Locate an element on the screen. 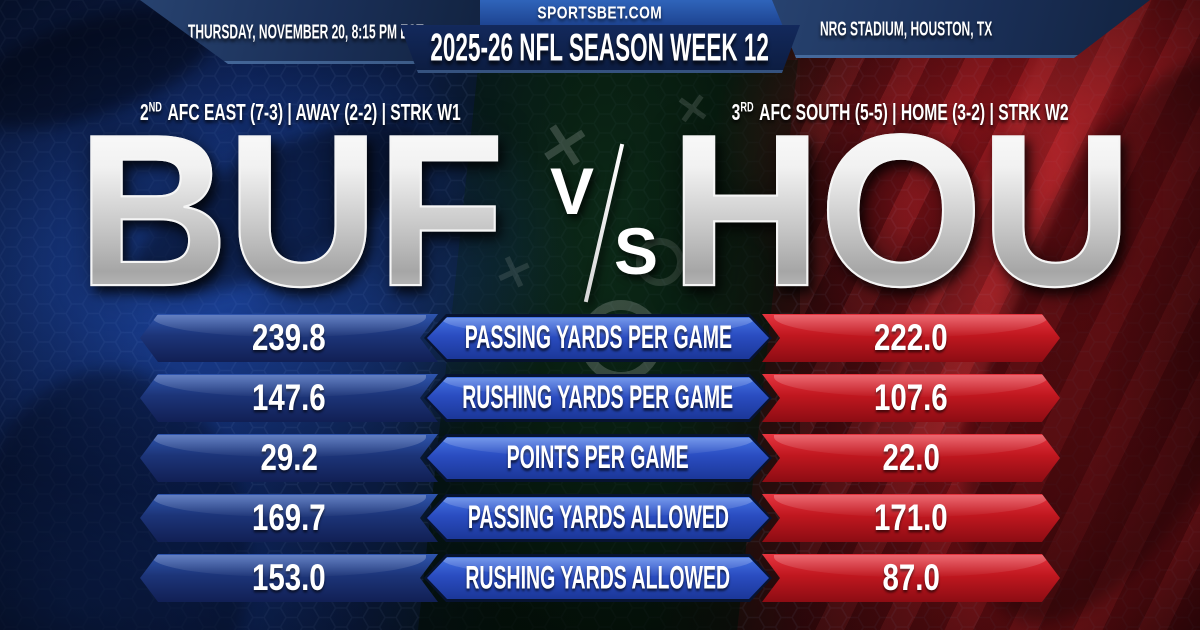 Image resolution: width=1200 pixels, height=630 pixels. stat-label-bar: RUSHING YARDS ALLOWED is located at coordinates (598, 578).